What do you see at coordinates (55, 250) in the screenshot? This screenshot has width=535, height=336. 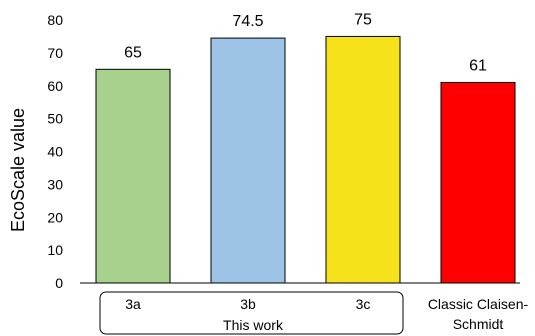 I see `y-tick-label: 10` at bounding box center [55, 250].